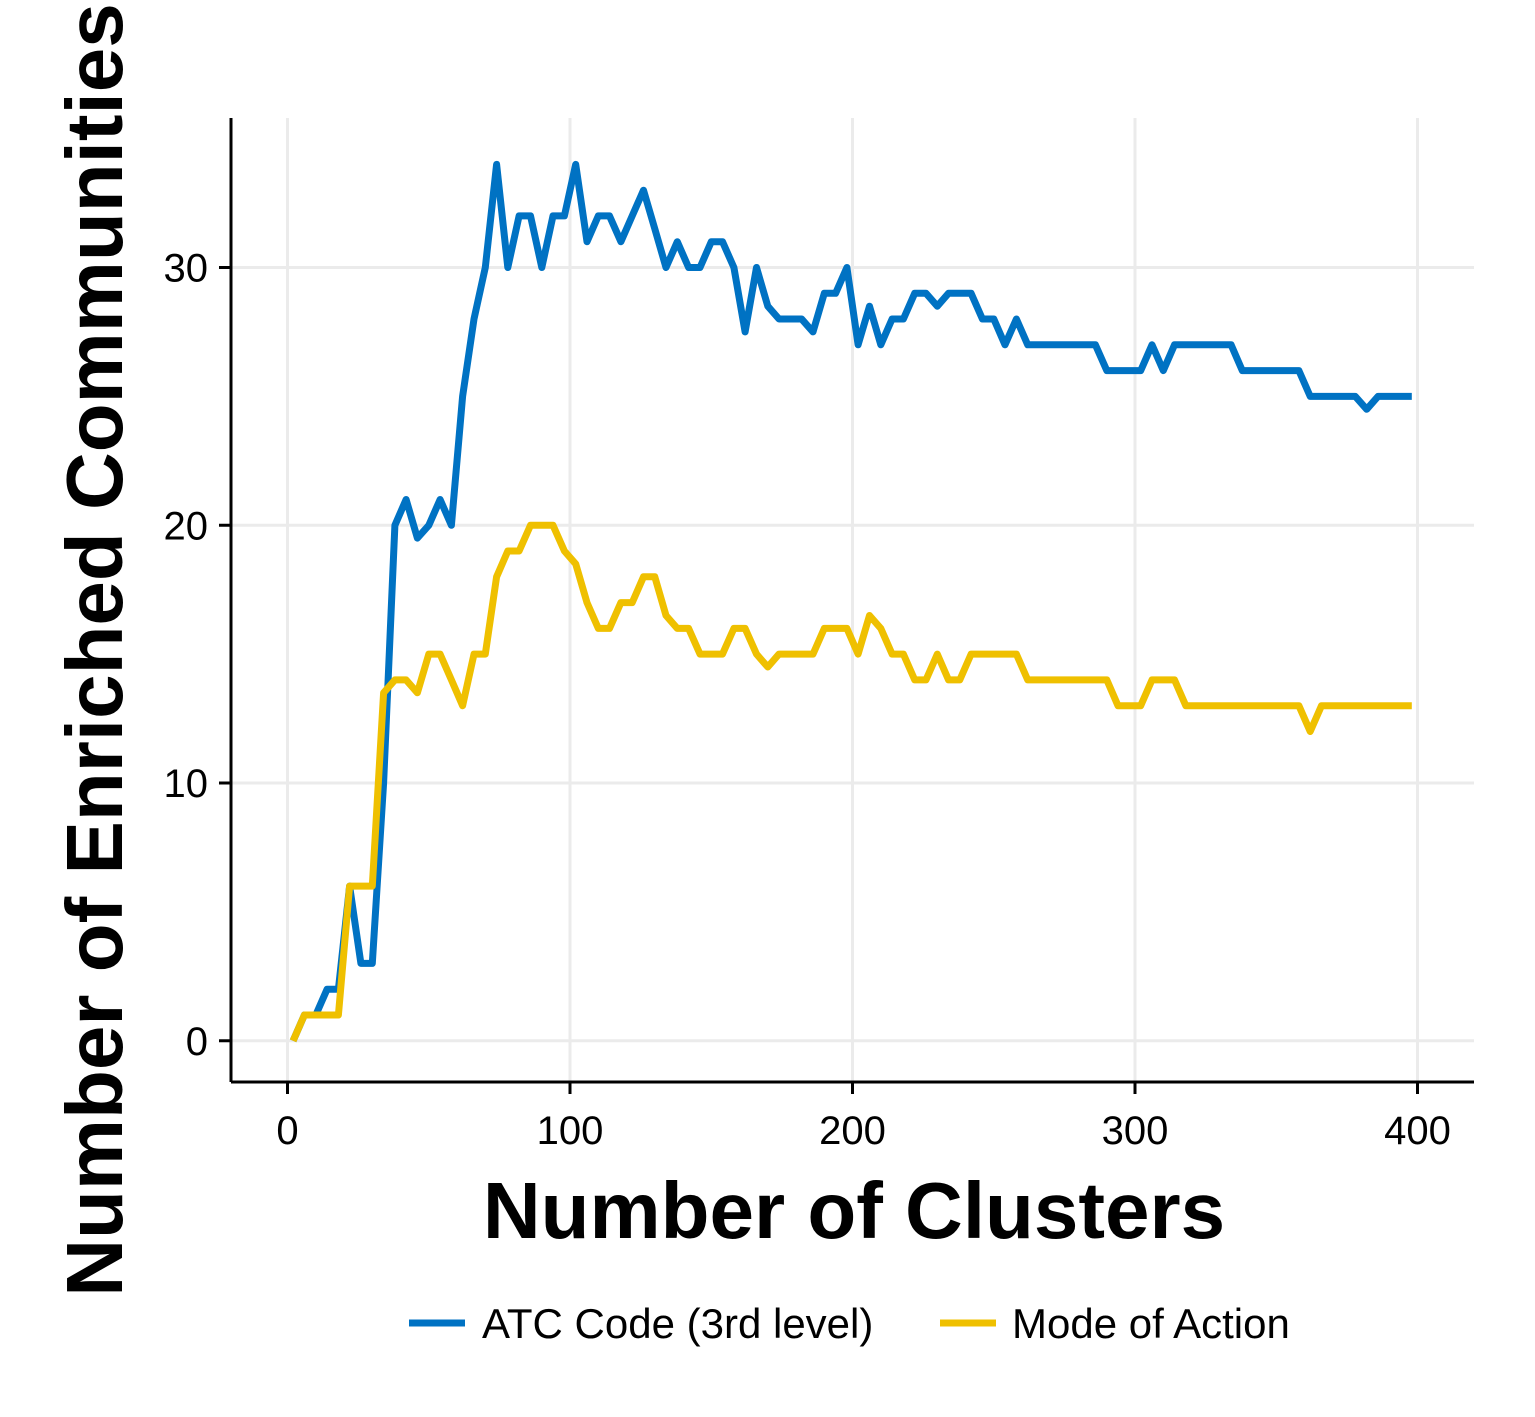 This screenshot has width=1535, height=1417. What do you see at coordinates (852, 1131) in the screenshot?
I see `x-tick-label: 200` at bounding box center [852, 1131].